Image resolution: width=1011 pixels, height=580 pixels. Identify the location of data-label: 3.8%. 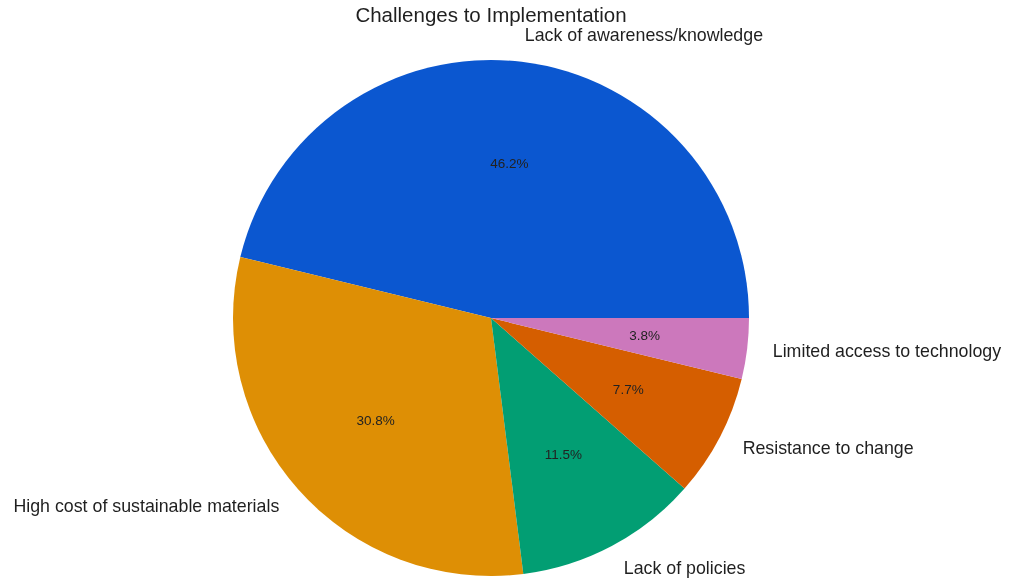
(645, 336).